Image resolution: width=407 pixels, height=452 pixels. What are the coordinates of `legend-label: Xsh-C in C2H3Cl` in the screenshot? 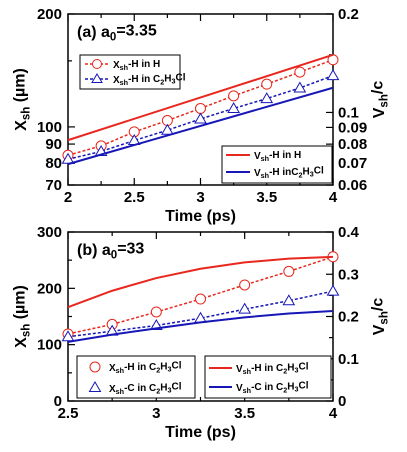 It's located at (145, 388).